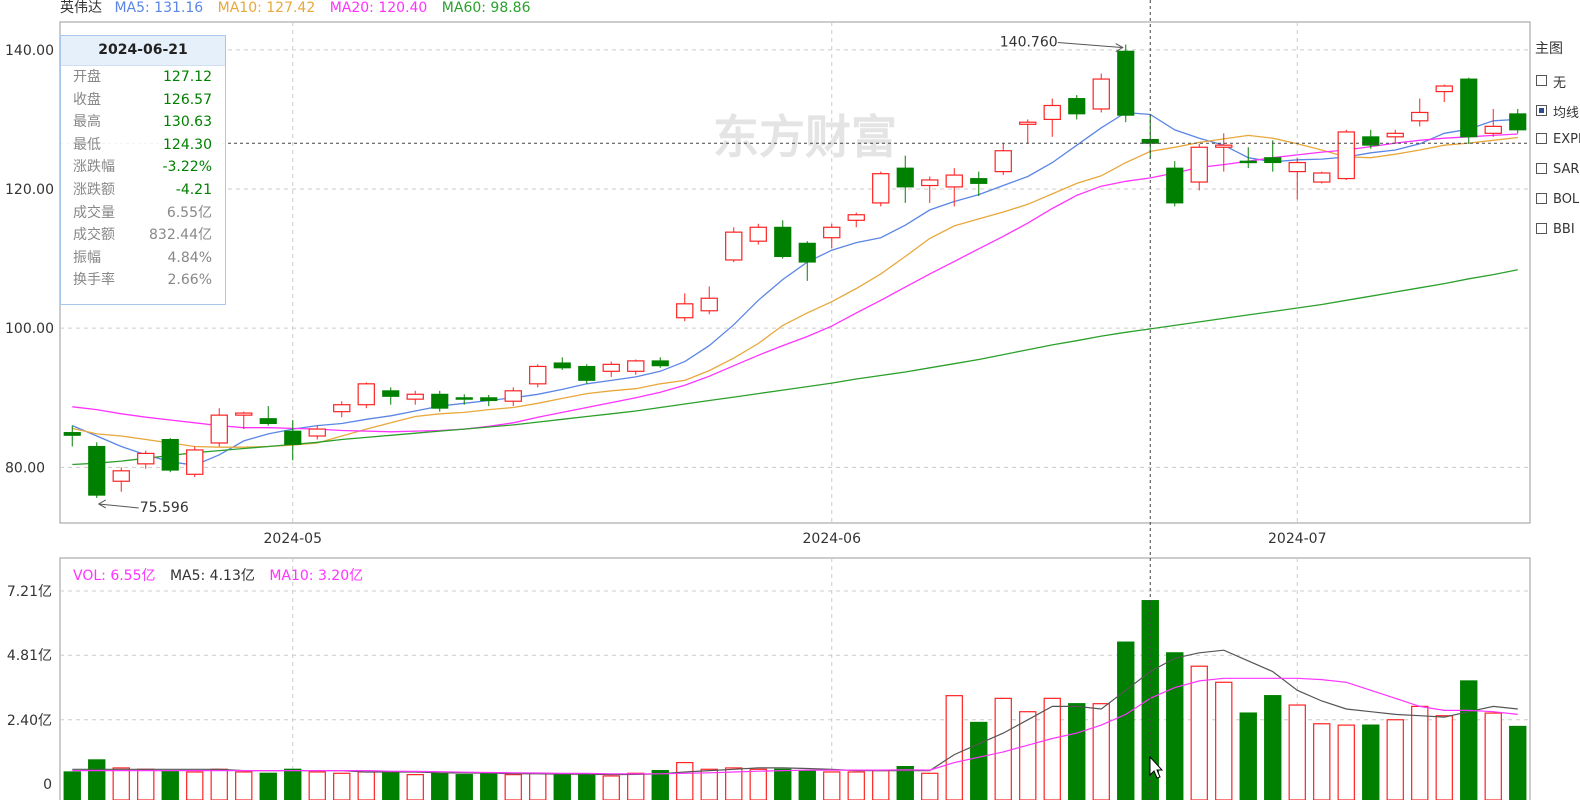 The width and height of the screenshot is (1580, 804). Describe the element at coordinates (1564, 229) in the screenshot. I see `indicator-option-label: BBI` at that location.